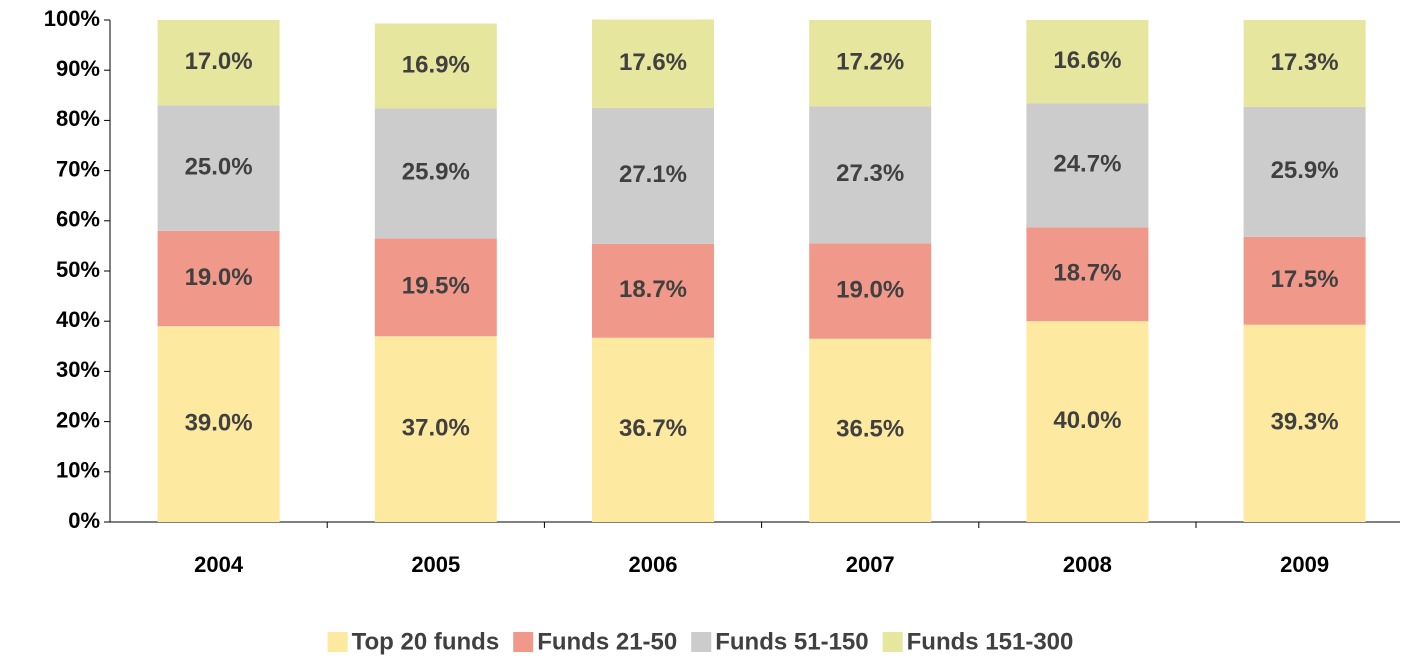 This screenshot has height=672, width=1401. I want to click on data-label: 27.1%, so click(653, 174).